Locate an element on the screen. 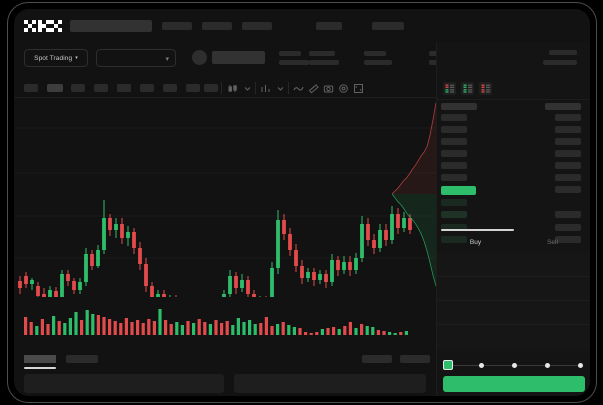 Image resolution: width=603 pixels, height=405 pixels. last-price-value is located at coordinates (238, 57).